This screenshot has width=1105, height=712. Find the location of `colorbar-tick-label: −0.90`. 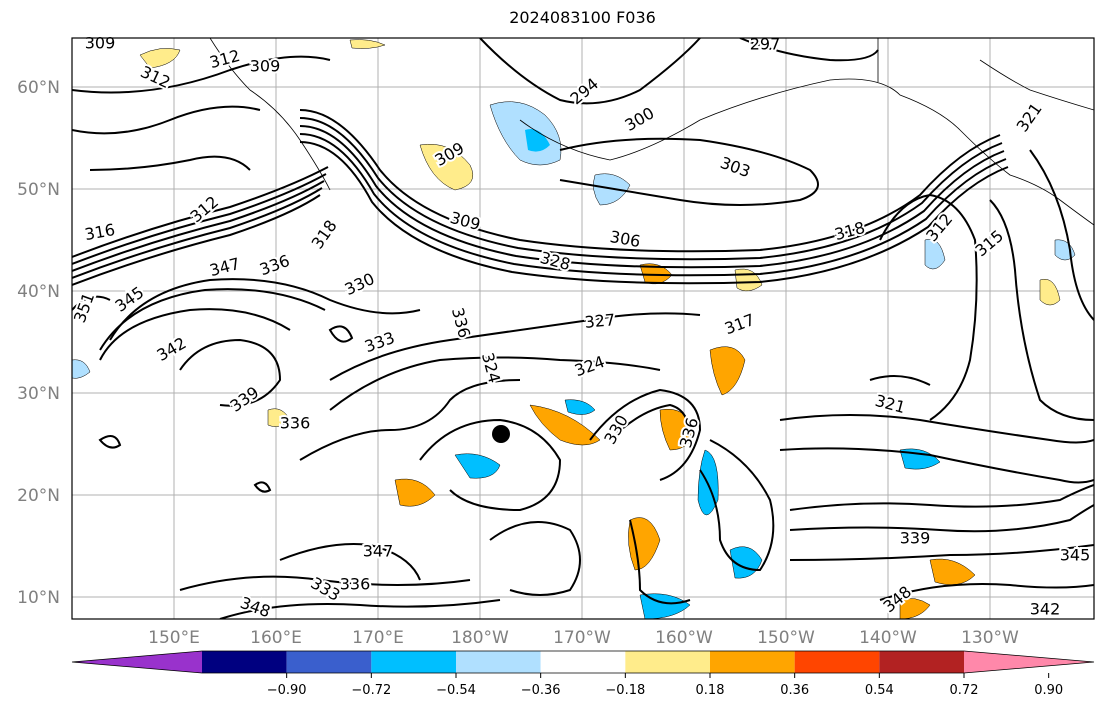

colorbar-tick-label: −0.90 is located at coordinates (287, 690).